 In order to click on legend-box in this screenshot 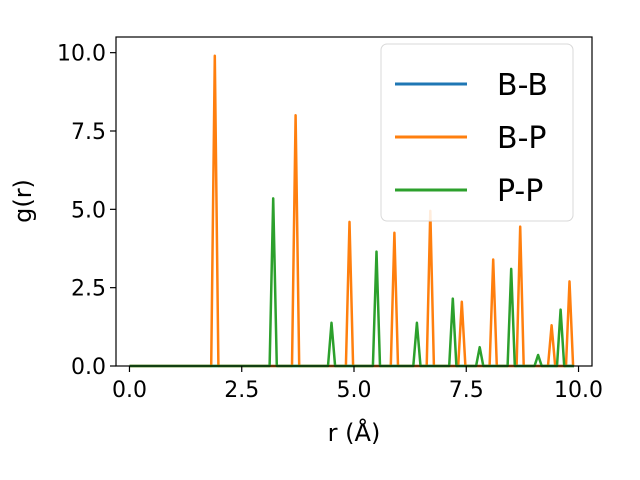, I will do `click(477, 132)`.